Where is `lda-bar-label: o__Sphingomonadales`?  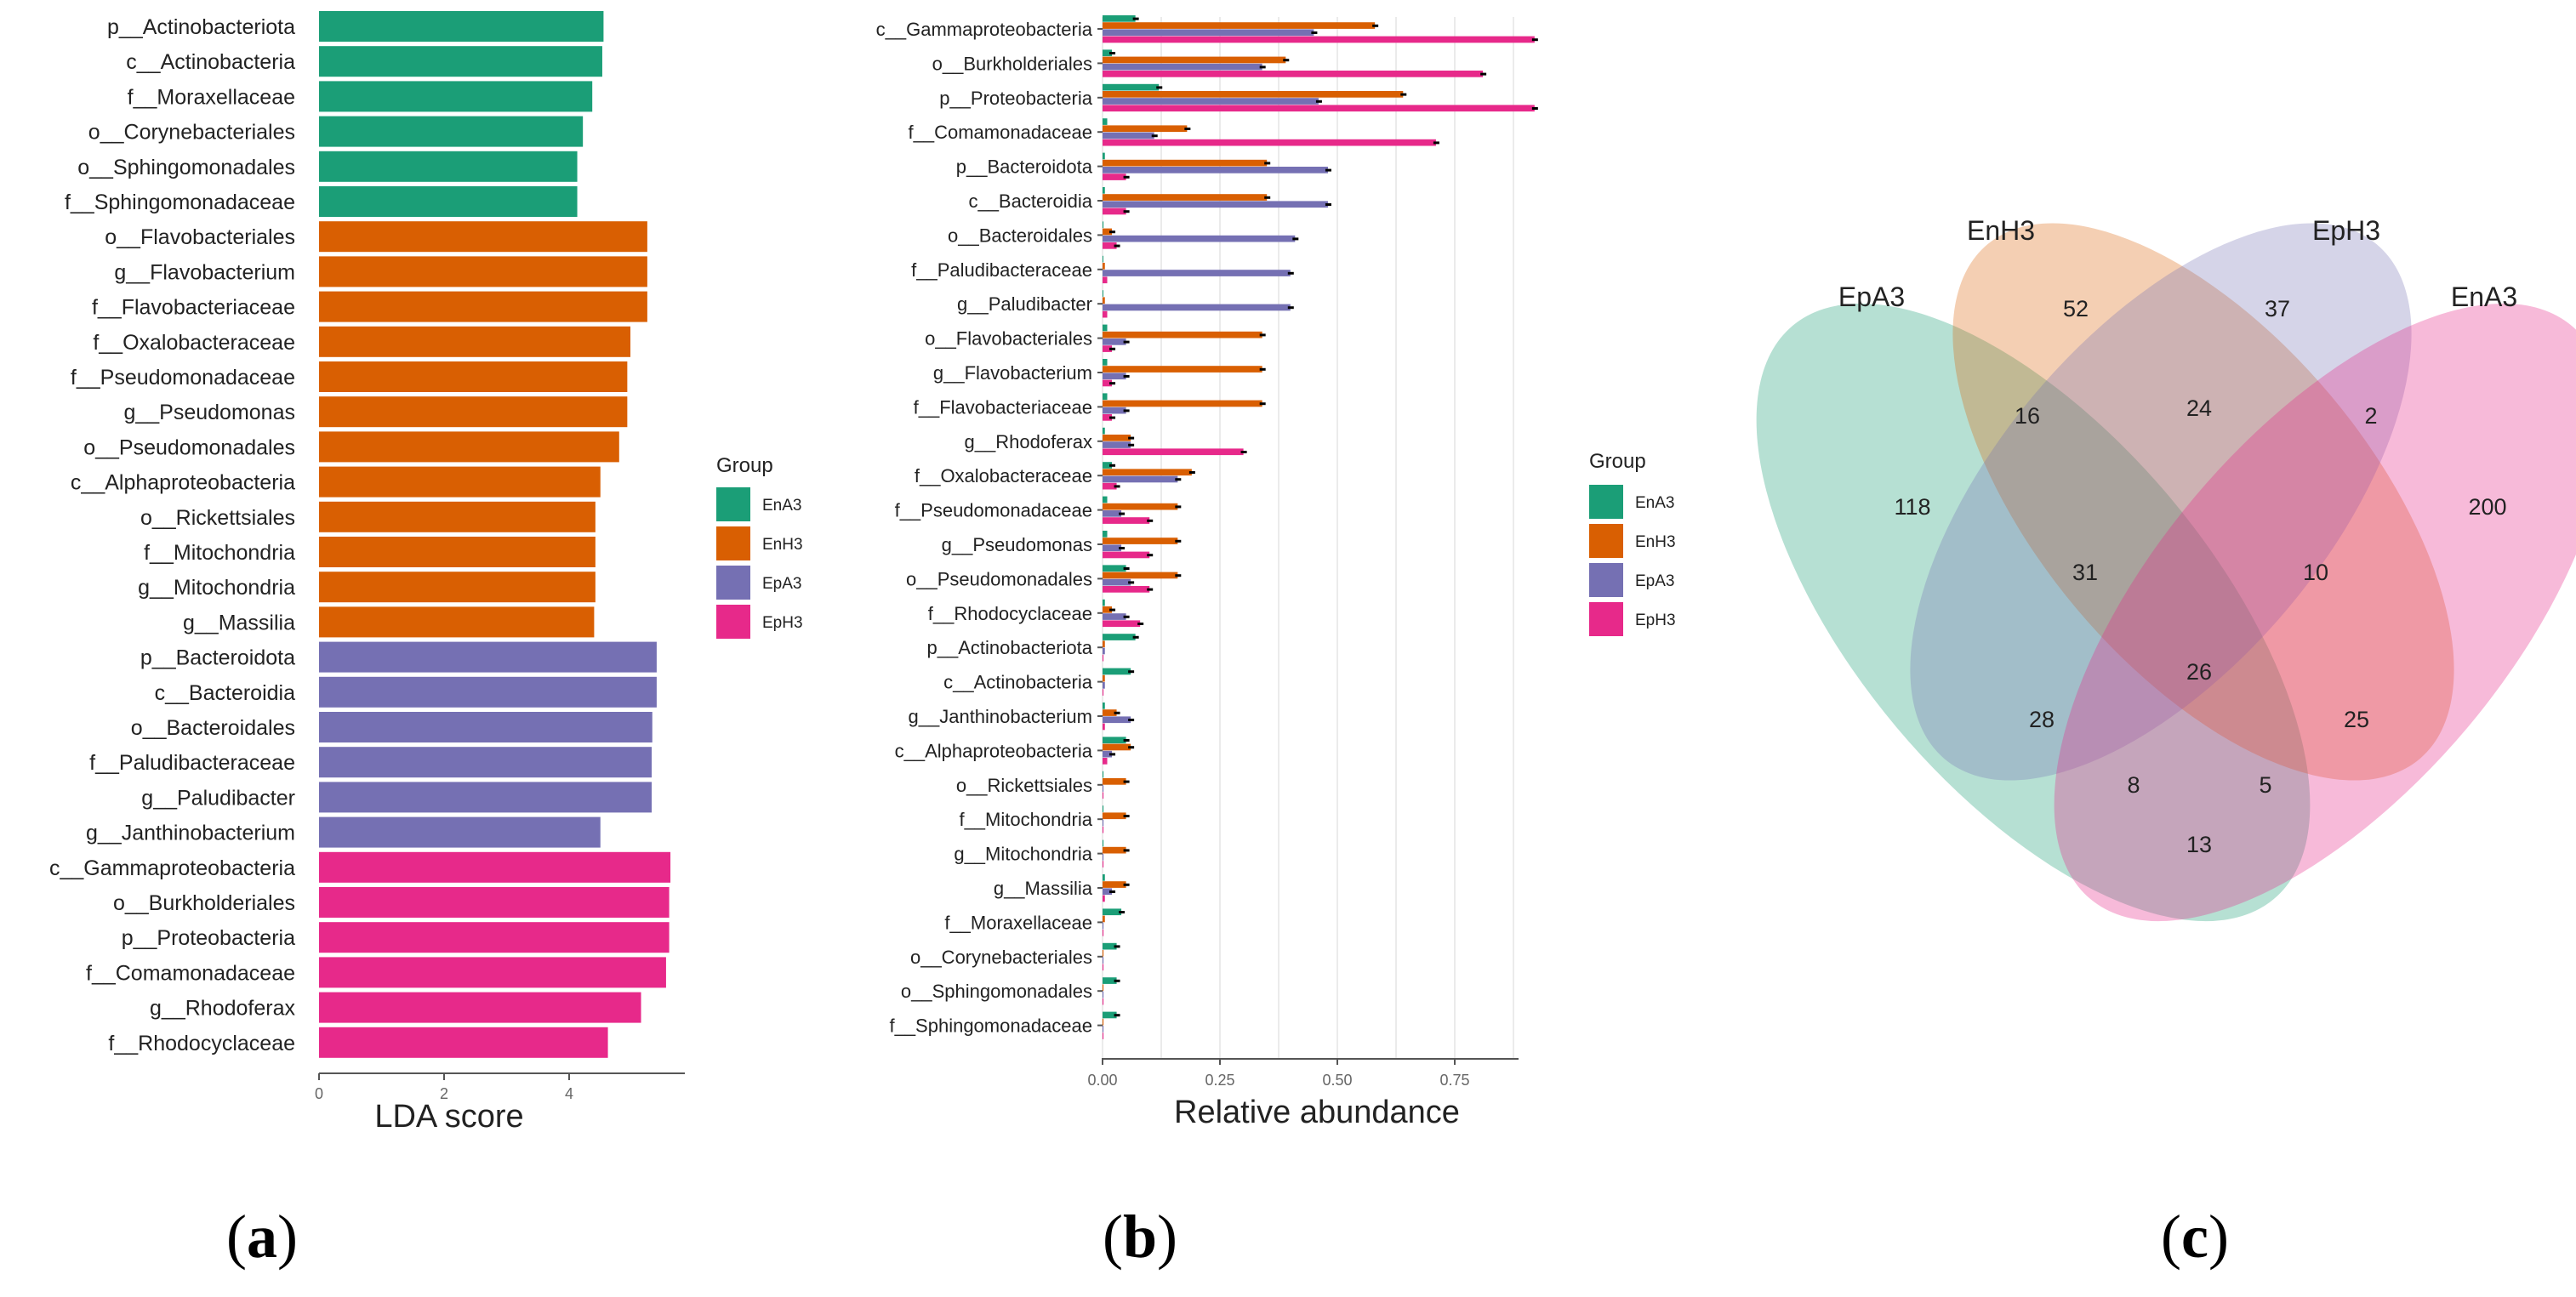 lda-bar-label: o__Sphingomonadales is located at coordinates (186, 167).